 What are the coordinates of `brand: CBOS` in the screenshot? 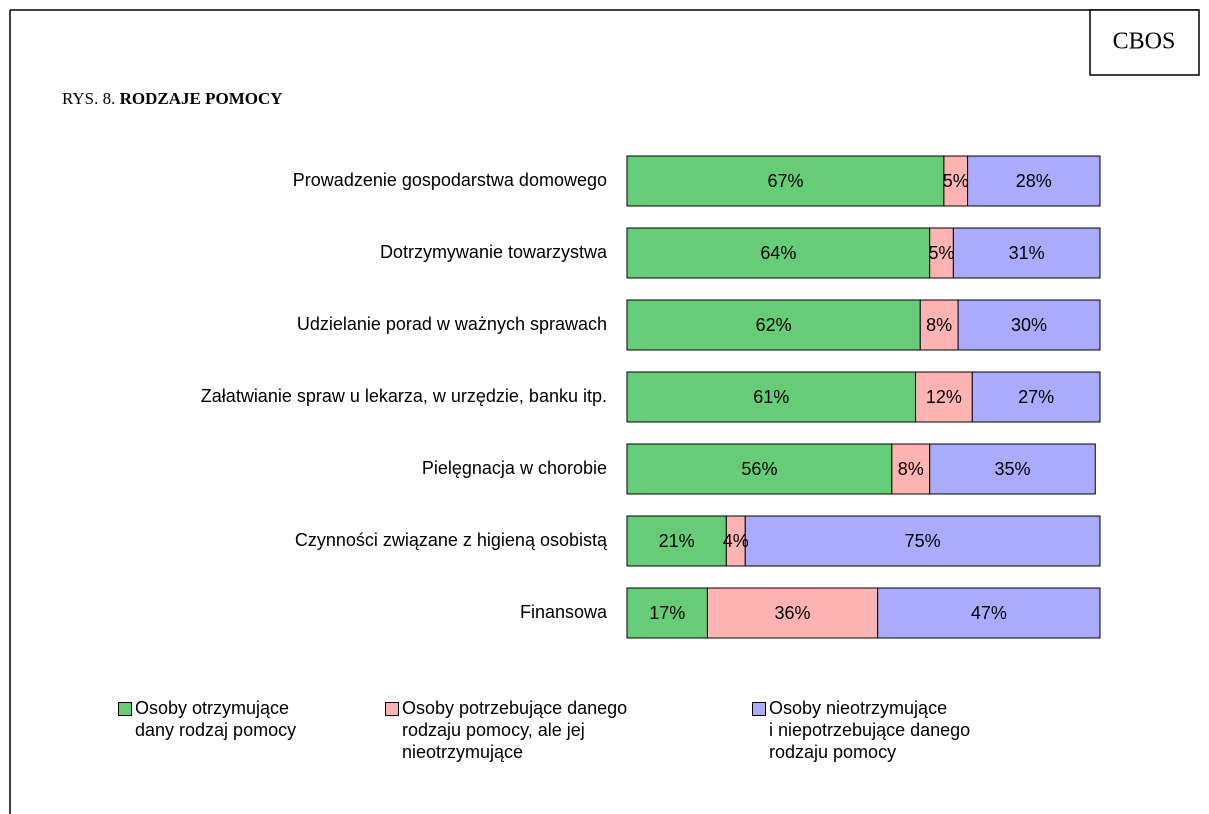 It's located at (1144, 42).